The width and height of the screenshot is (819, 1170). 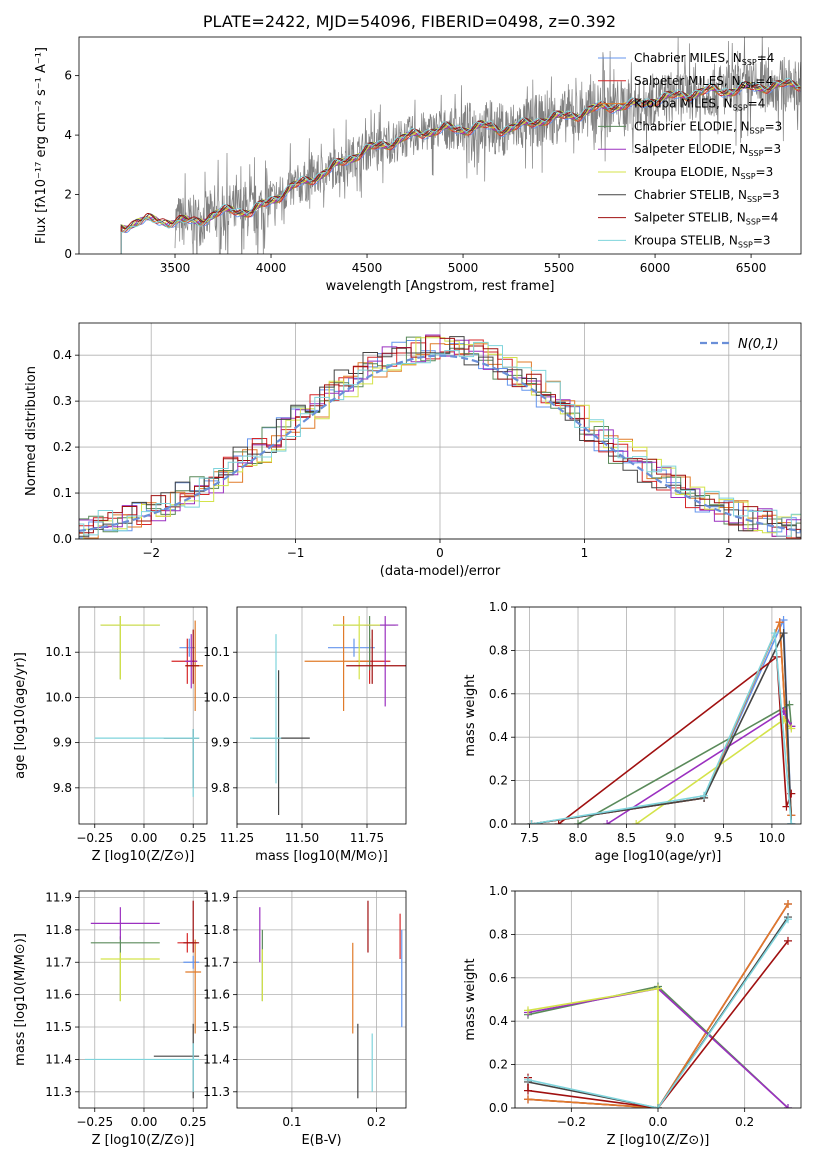 I want to click on age_vs_Z-plot-area, so click(x=149, y=706).